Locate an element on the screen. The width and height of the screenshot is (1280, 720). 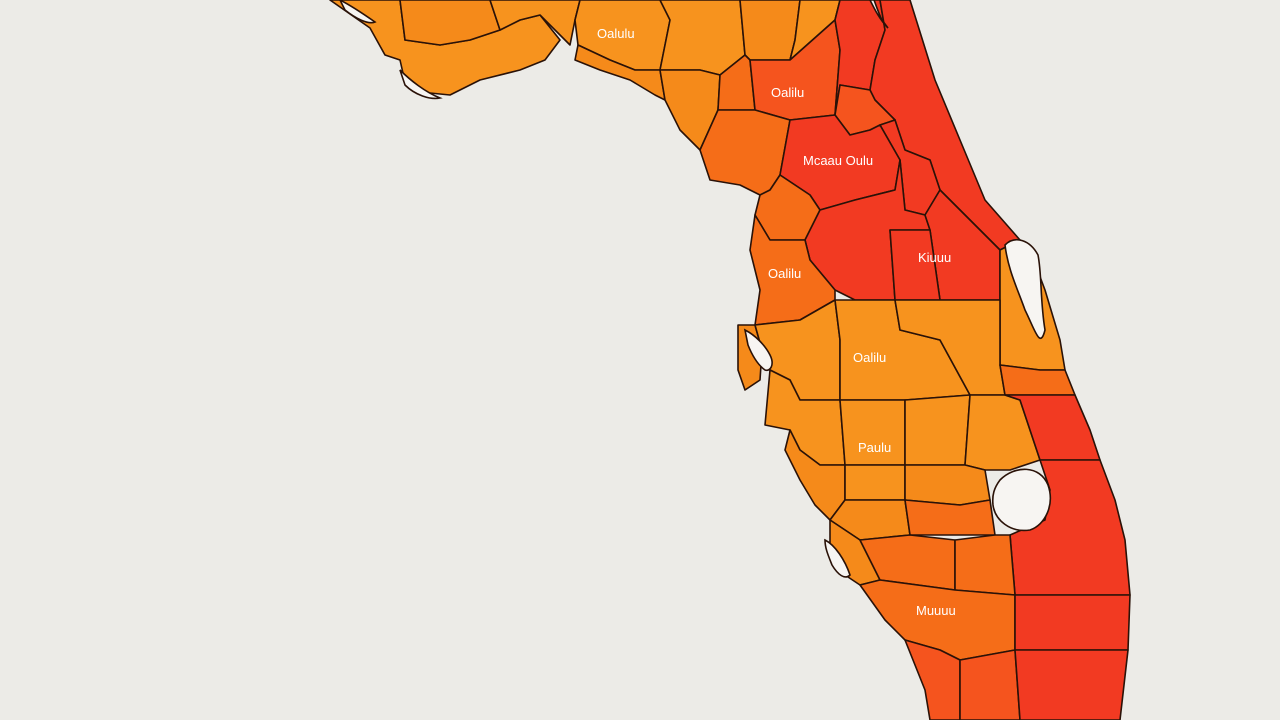
county-monroe-mainland is located at coordinates (932, 679).